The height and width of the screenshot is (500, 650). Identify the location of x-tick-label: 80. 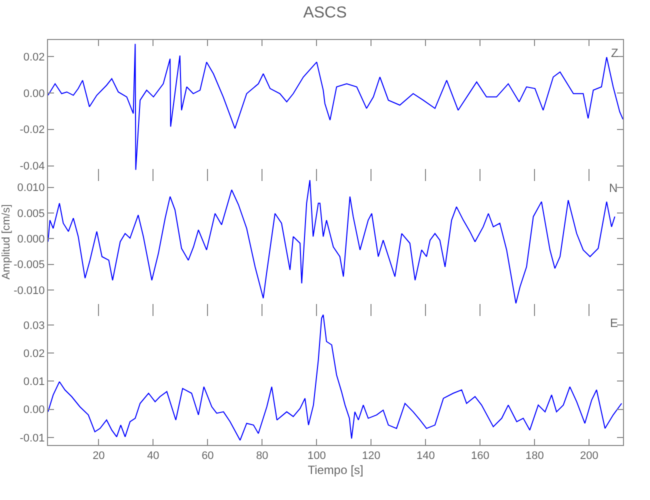
(262, 456).